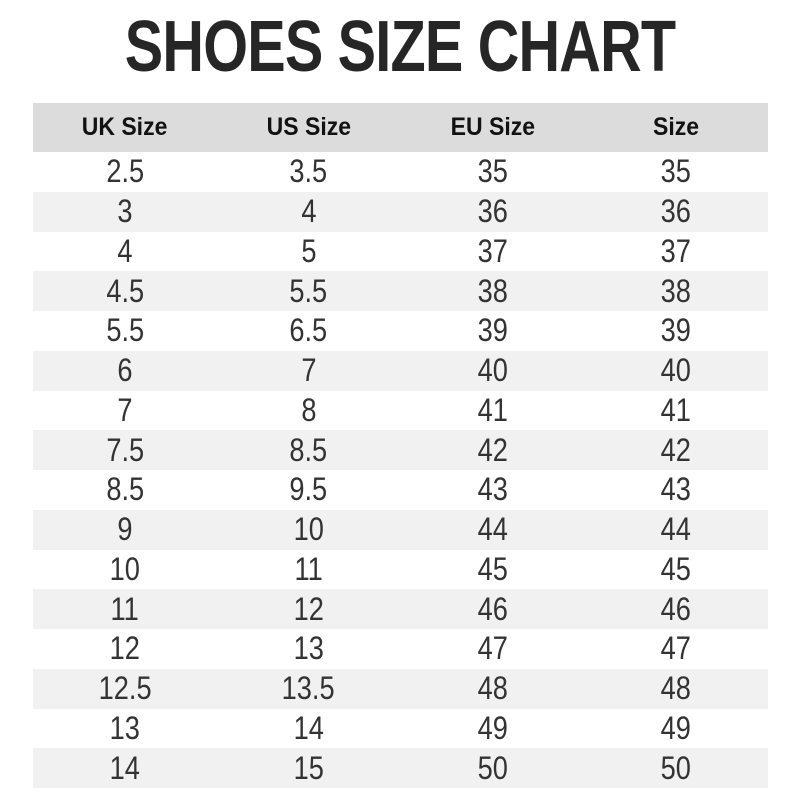  What do you see at coordinates (400, 47) in the screenshot?
I see `page-title-text: SHOES SIZE CHART` at bounding box center [400, 47].